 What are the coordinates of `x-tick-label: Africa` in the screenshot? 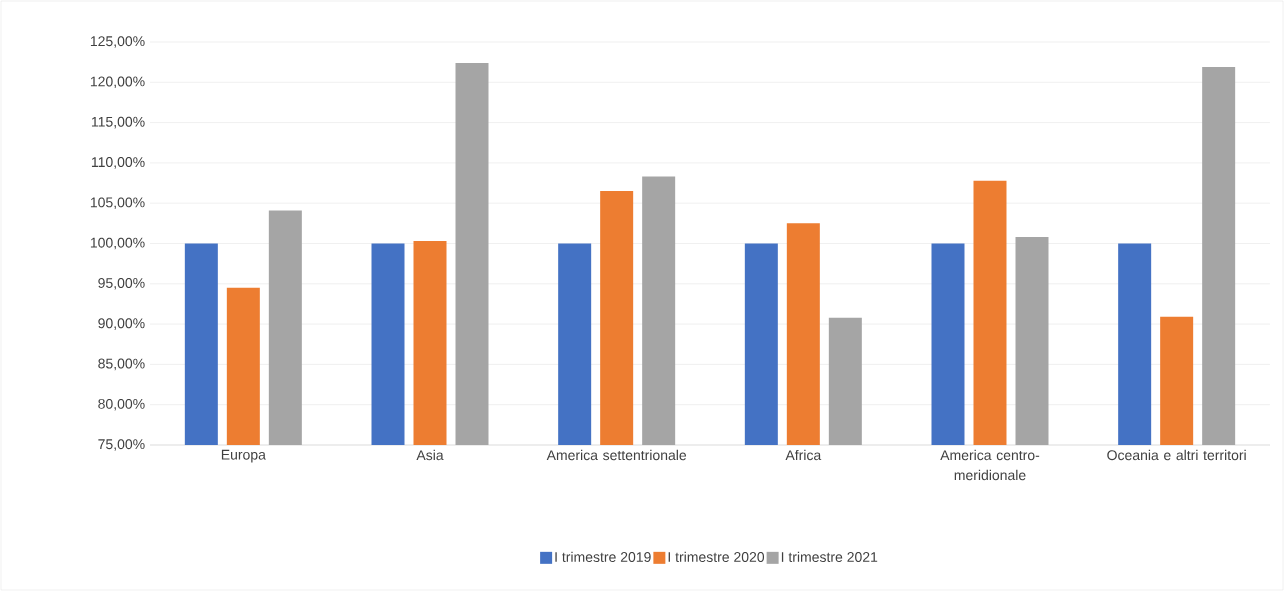 It's located at (803, 455).